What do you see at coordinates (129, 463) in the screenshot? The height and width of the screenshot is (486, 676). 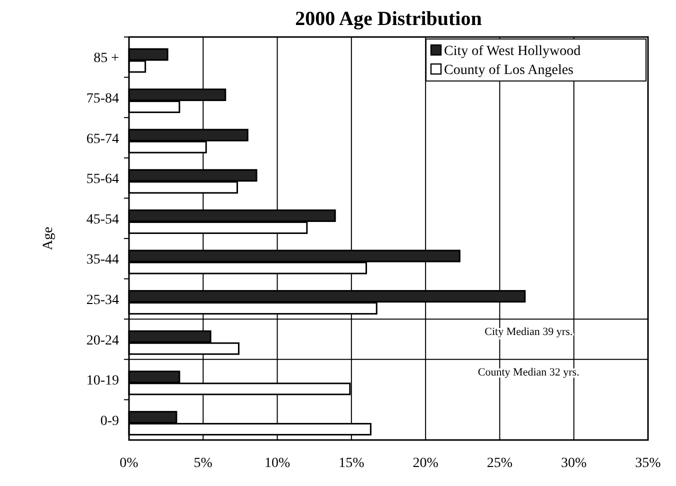 I see `x-tick-label: 0%` at bounding box center [129, 463].